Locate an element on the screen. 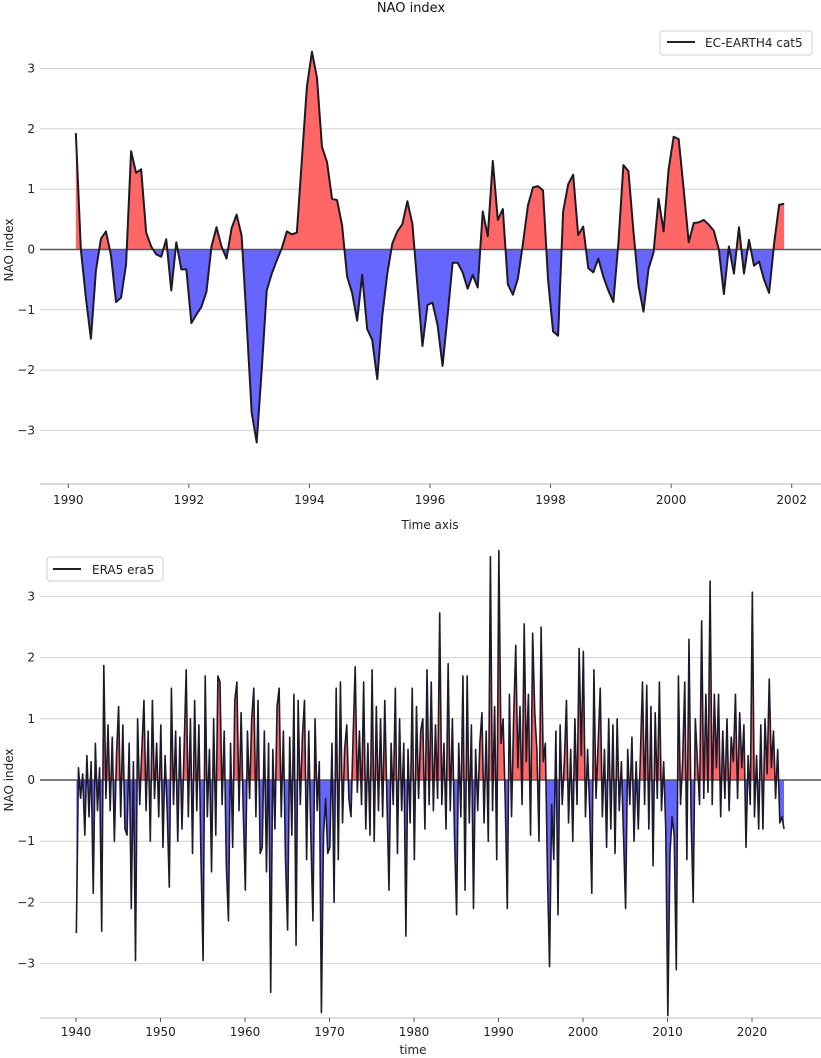 The width and height of the screenshot is (821, 1058). x-tick-label: 2000 is located at coordinates (671, 500).